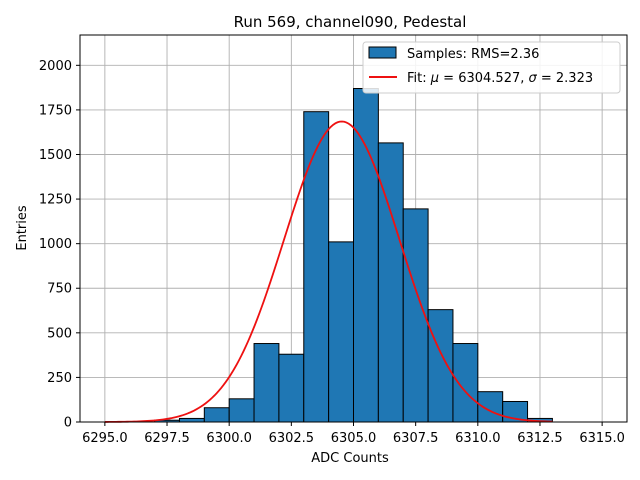 This screenshot has height=480, width=640. Describe the element at coordinates (478, 438) in the screenshot. I see `x-tick-label: 6310.0` at that location.